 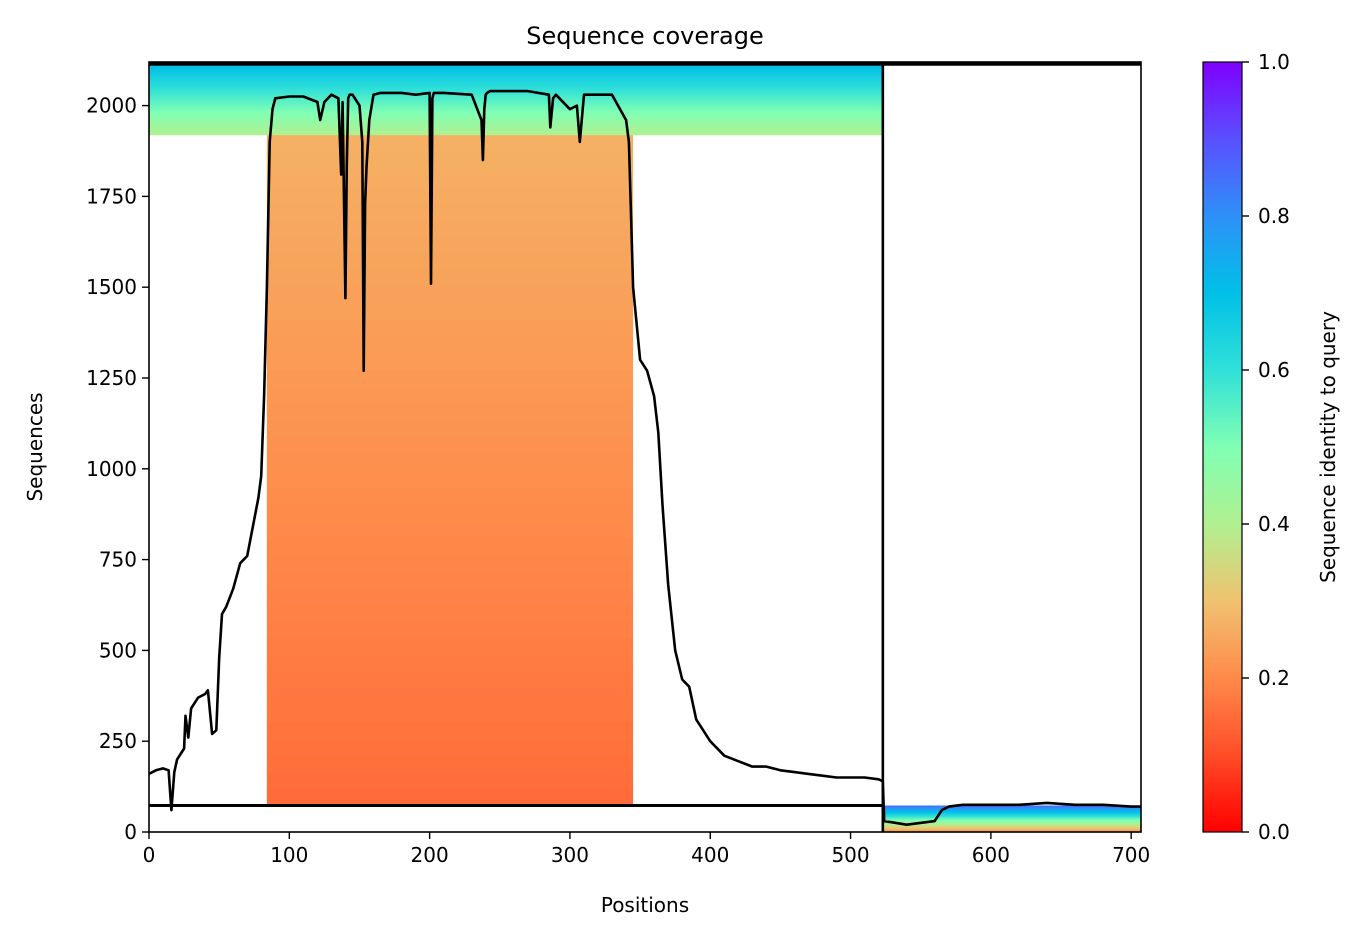 I want to click on colorbar-tick-label: 0.8, so click(x=1274, y=216).